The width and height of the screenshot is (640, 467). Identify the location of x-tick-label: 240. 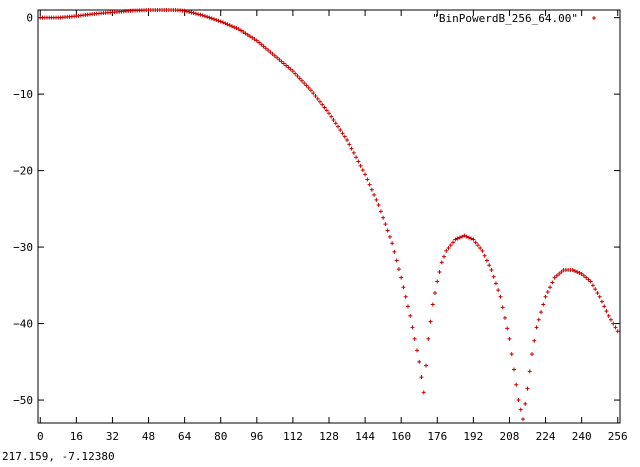
(582, 436).